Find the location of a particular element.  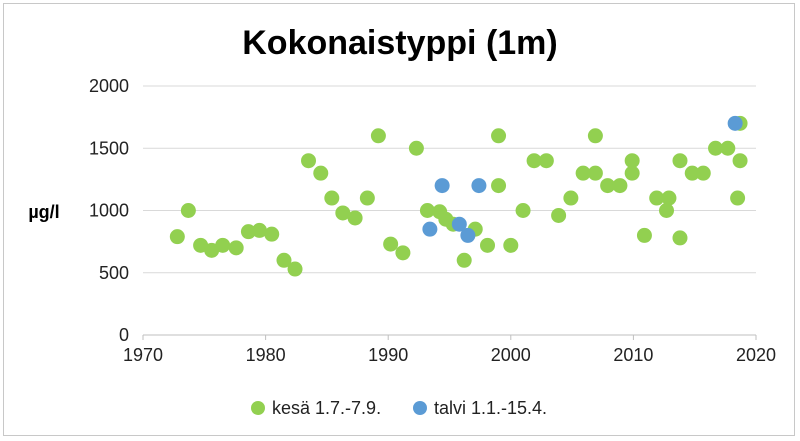

x-tick-label: 2000 is located at coordinates (511, 355).